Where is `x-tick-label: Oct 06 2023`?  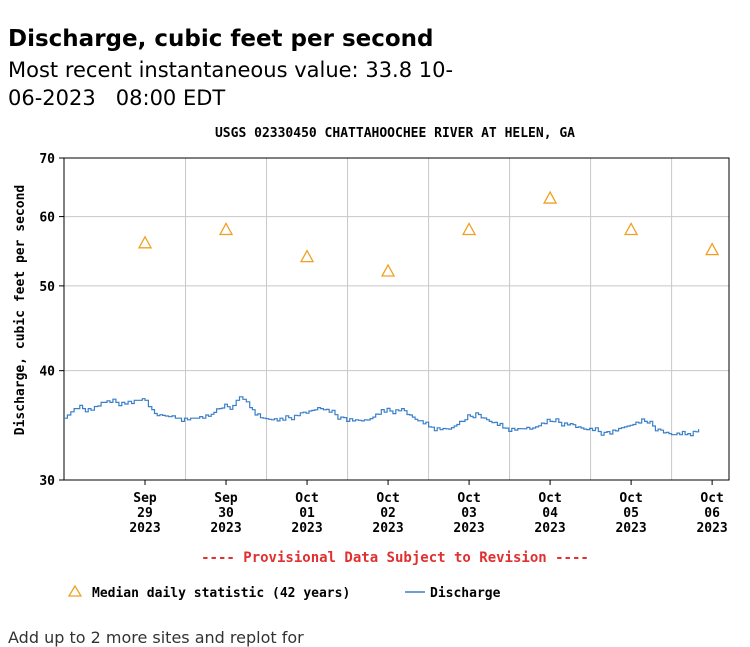 x-tick-label: Oct 06 2023 is located at coordinates (711, 513).